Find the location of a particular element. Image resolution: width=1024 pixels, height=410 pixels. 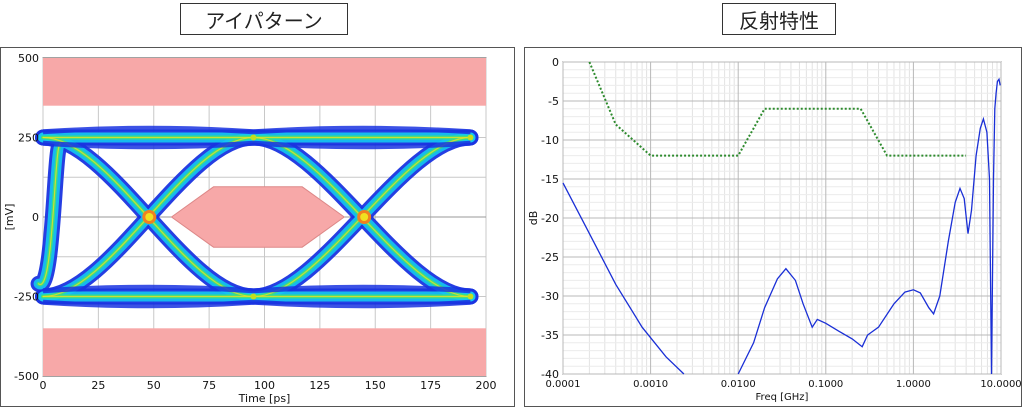

x-tick-label: 150 is located at coordinates (375, 385).